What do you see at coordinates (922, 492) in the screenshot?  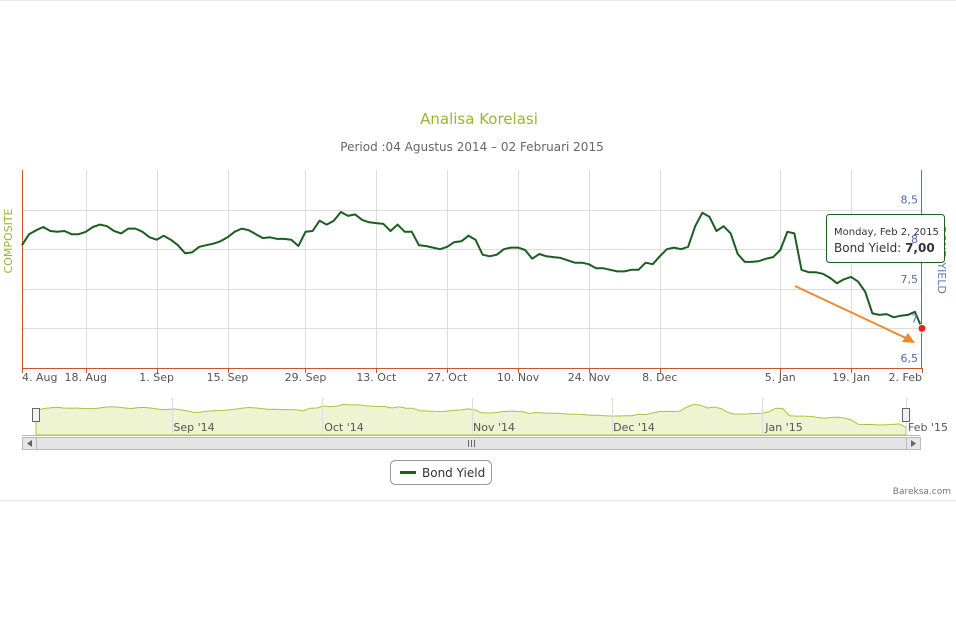 I see `credit: Bareksa.com` at bounding box center [922, 492].